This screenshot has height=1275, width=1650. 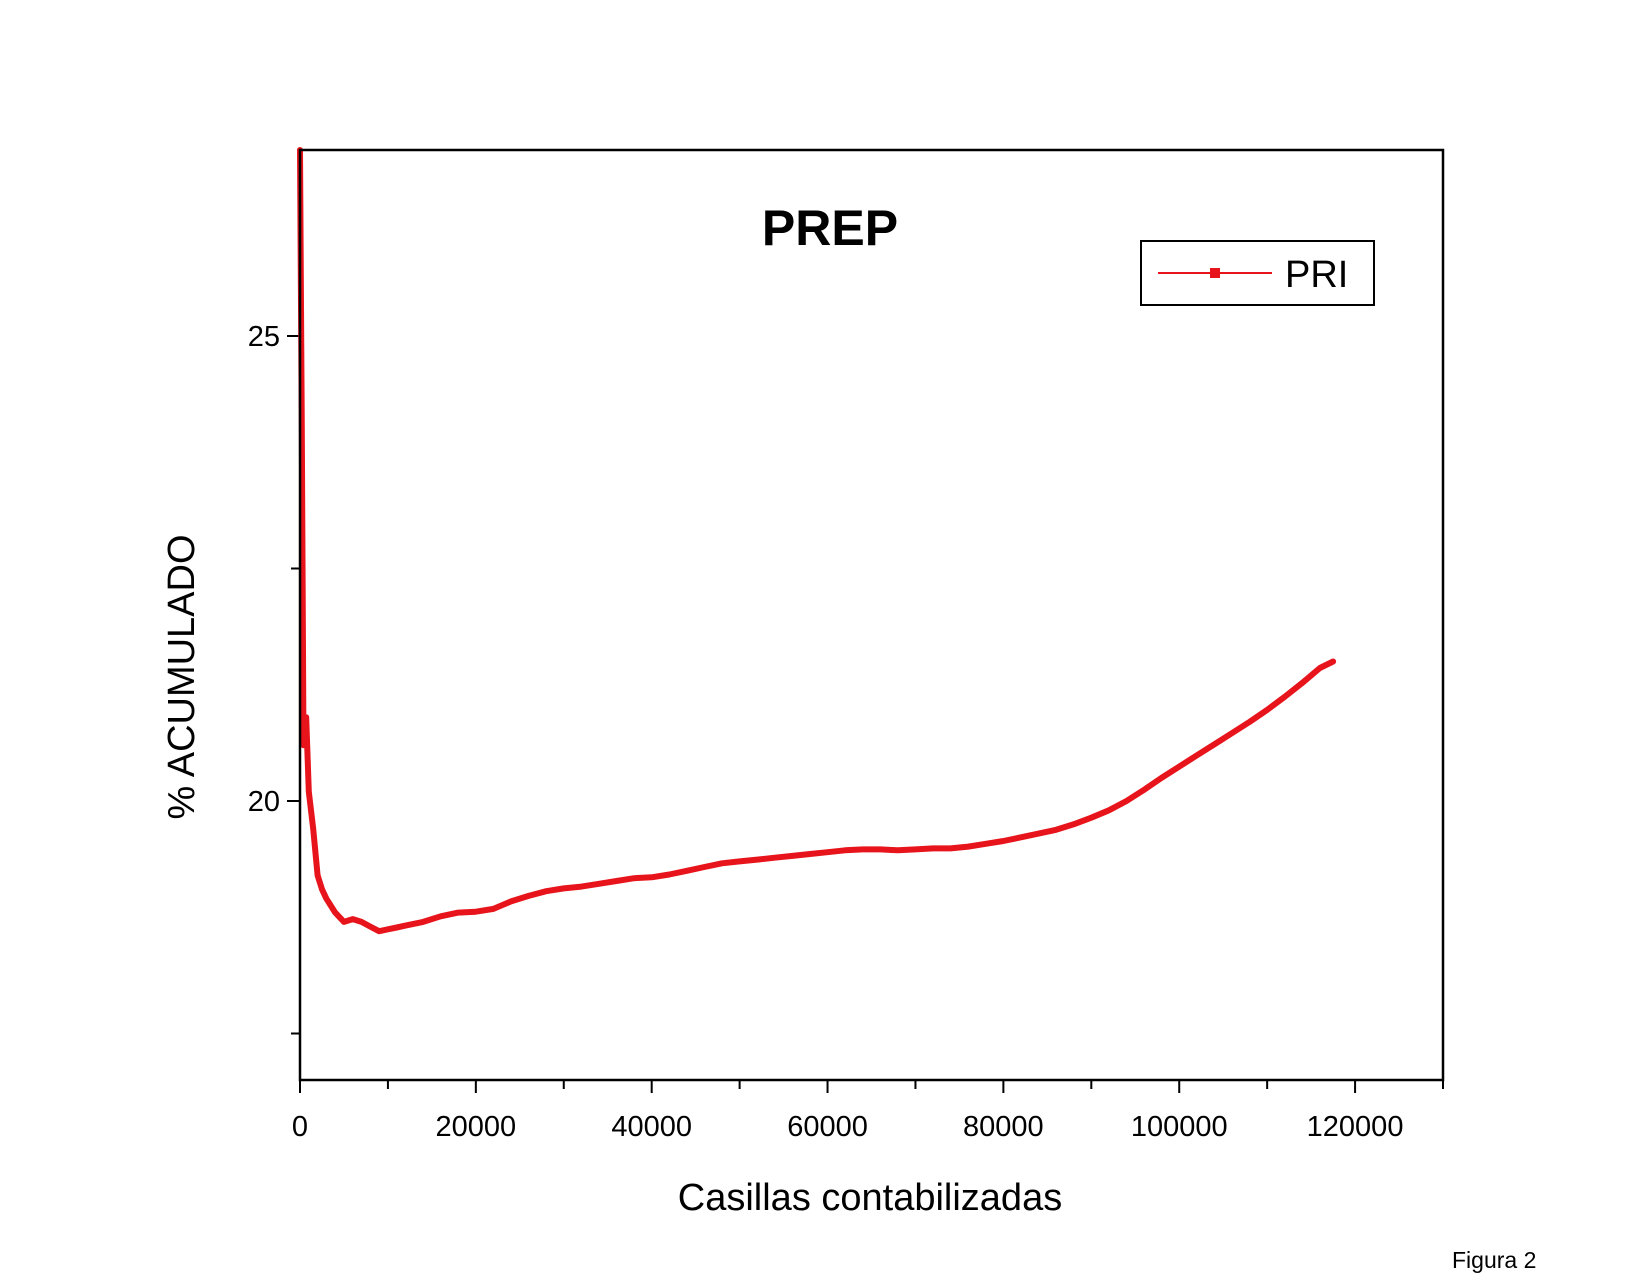 What do you see at coordinates (476, 1127) in the screenshot?
I see `x-tick-label: 20000` at bounding box center [476, 1127].